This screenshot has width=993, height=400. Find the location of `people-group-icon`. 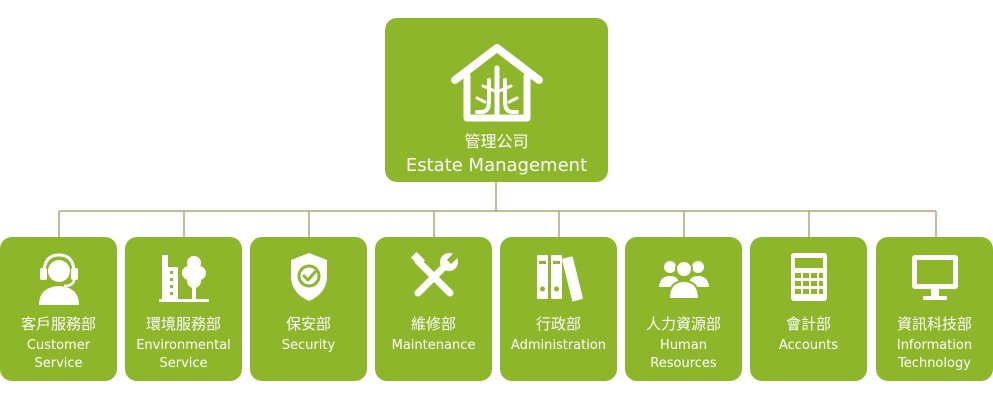

people-group-icon is located at coordinates (684, 280).